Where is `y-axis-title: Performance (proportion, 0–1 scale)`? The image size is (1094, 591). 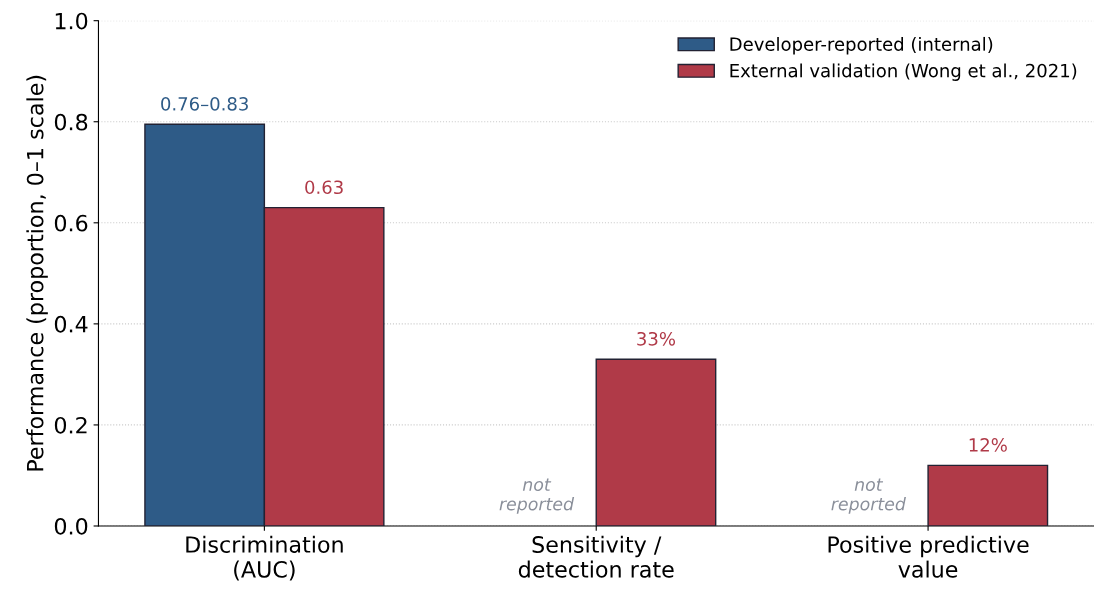 y-axis-title: Performance (proportion, 0–1 scale) is located at coordinates (37, 273).